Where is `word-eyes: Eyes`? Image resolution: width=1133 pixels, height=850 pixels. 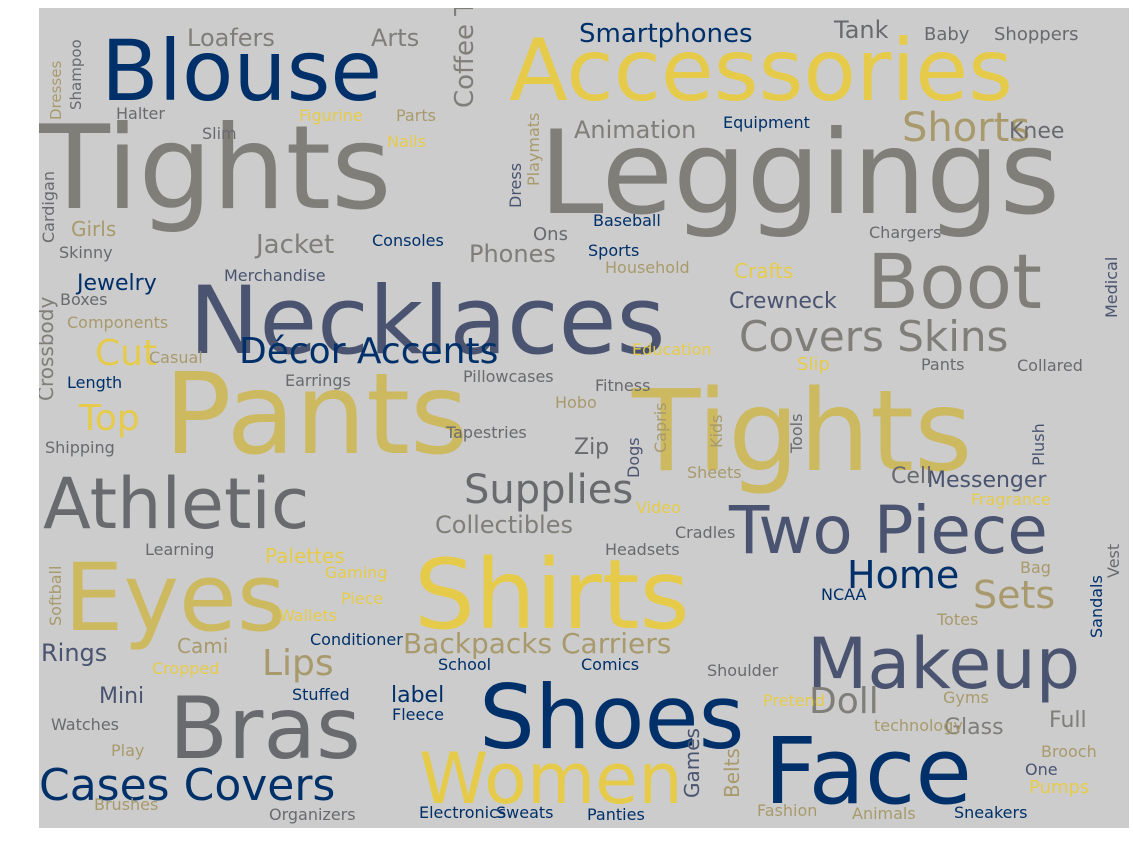 word-eyes: Eyes is located at coordinates (175, 598).